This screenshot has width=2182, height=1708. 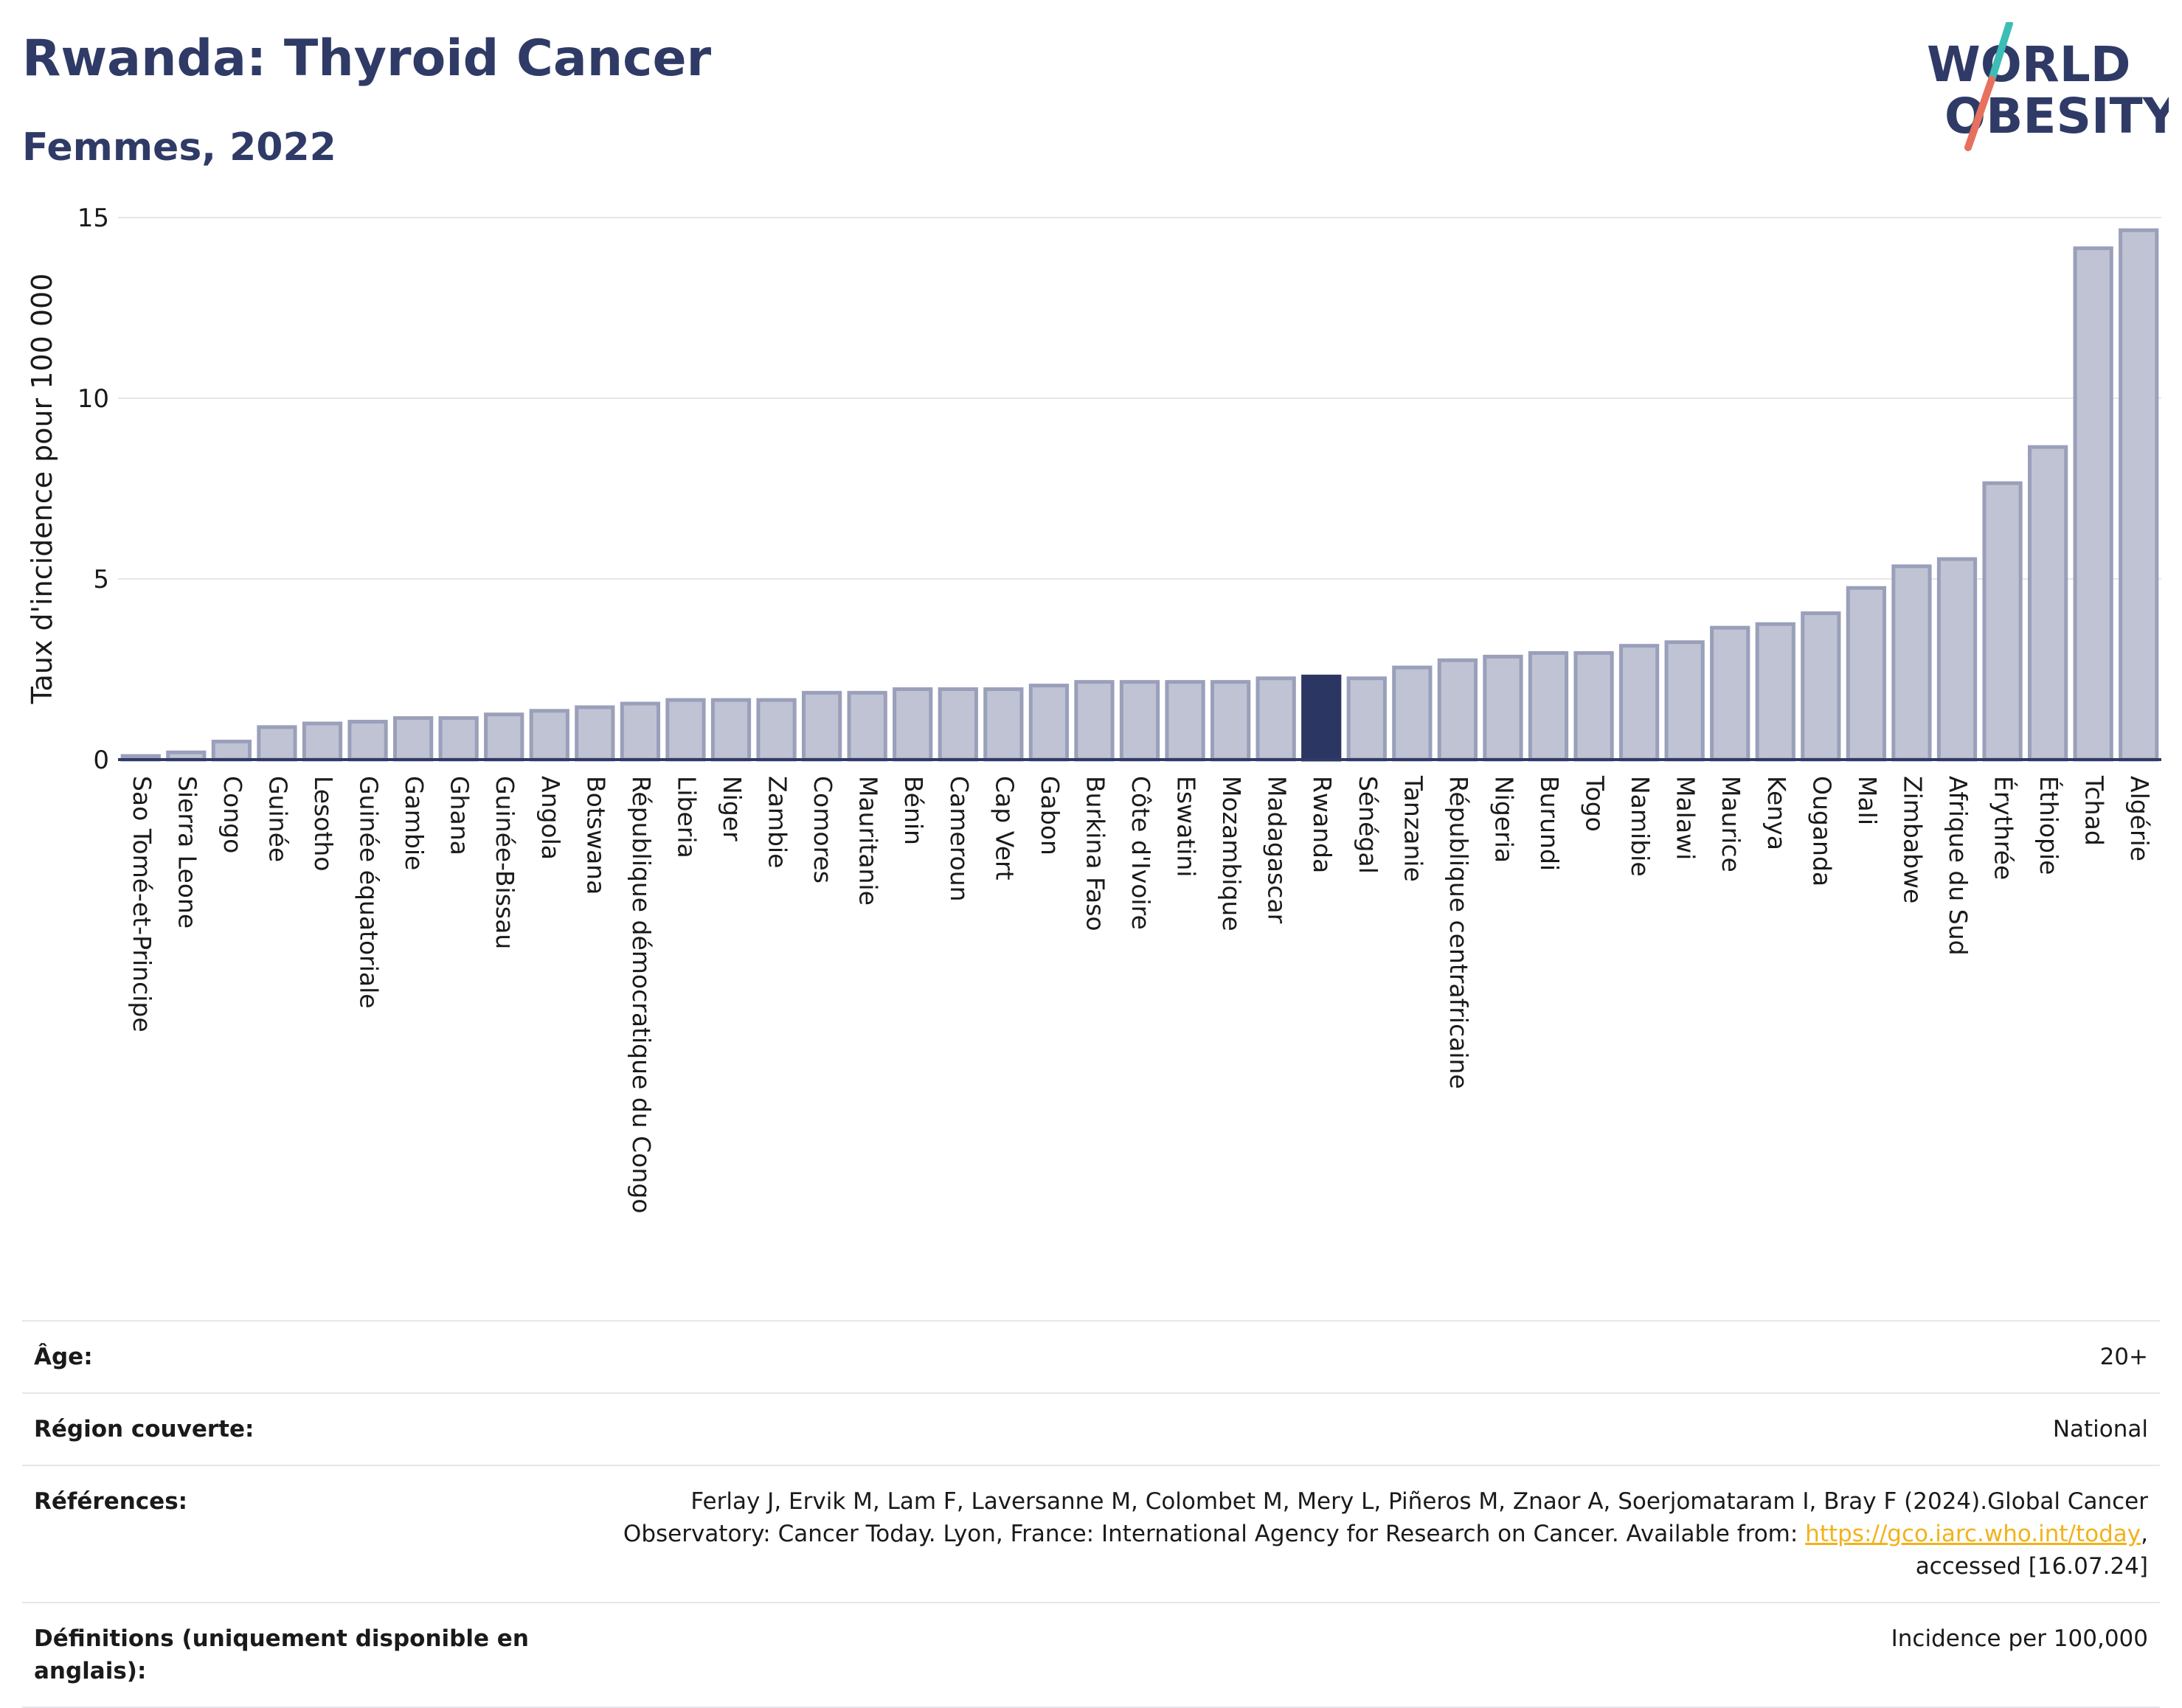 I want to click on x-tick-label: Afrique du Sud, so click(x=1958, y=866).